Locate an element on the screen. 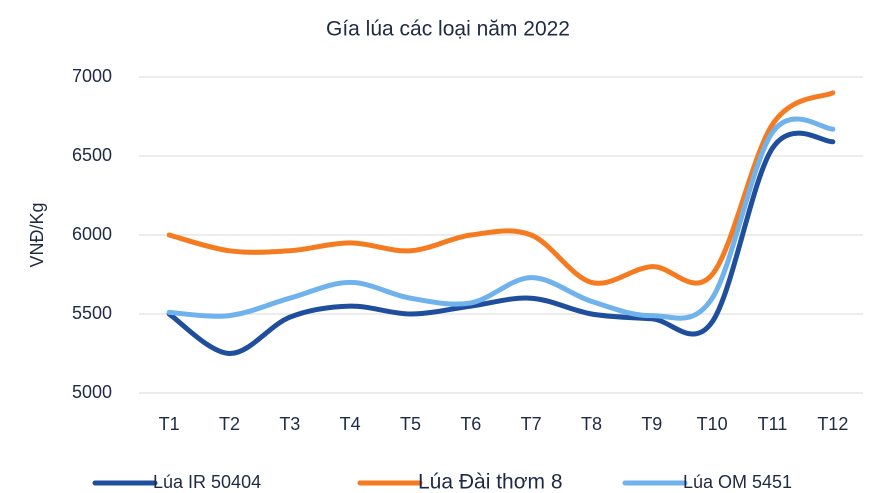  y-tick-label: 7000 is located at coordinates (92, 76).